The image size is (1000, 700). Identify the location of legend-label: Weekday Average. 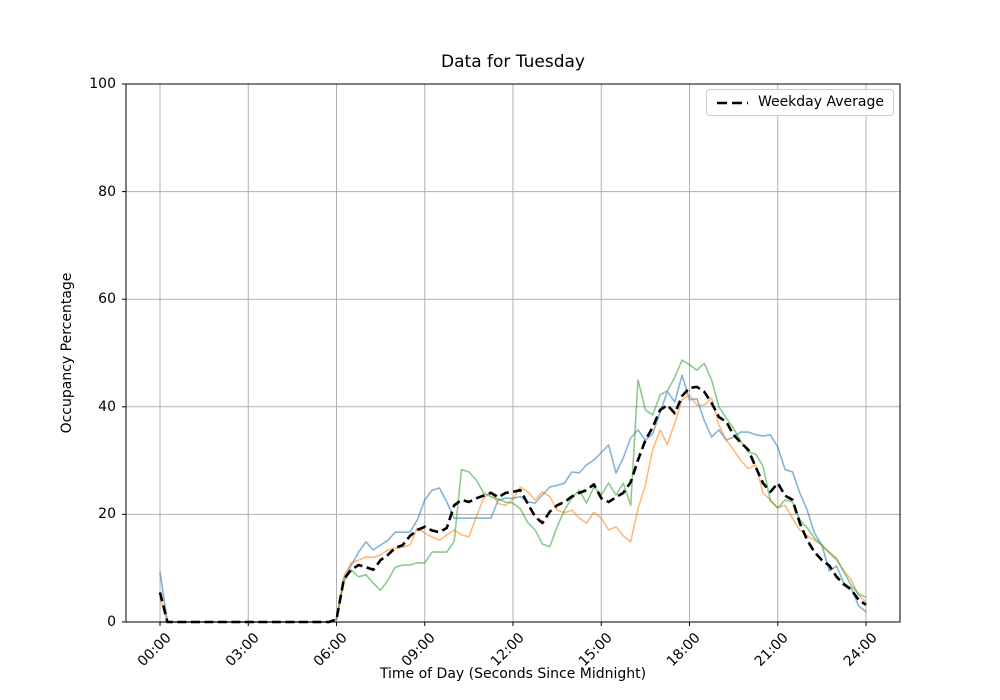
(820, 102).